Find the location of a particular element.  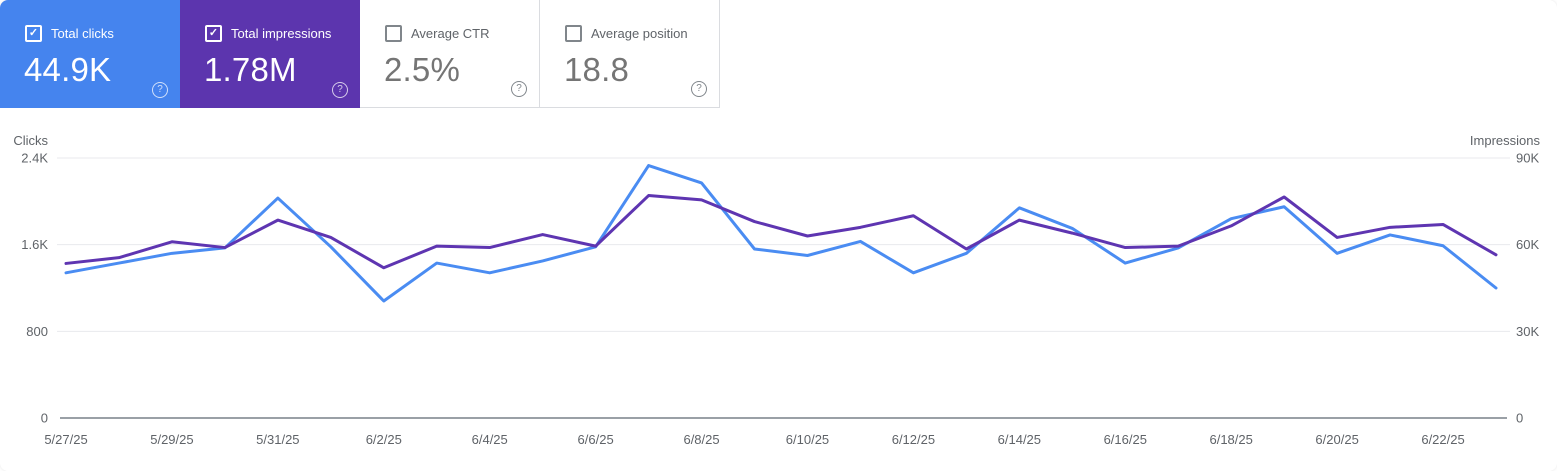

x-axis-date-label: 6/16/25 is located at coordinates (1125, 439).